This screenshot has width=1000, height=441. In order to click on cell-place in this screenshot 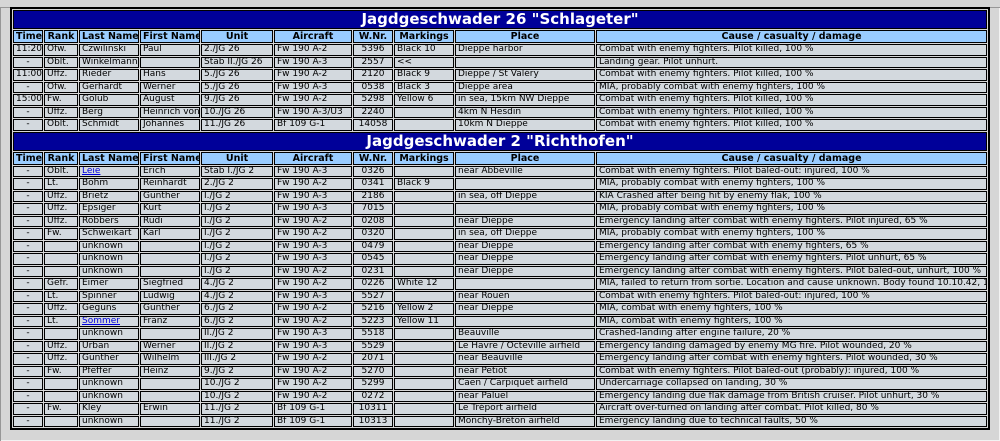, I will do `click(525, 209)`.